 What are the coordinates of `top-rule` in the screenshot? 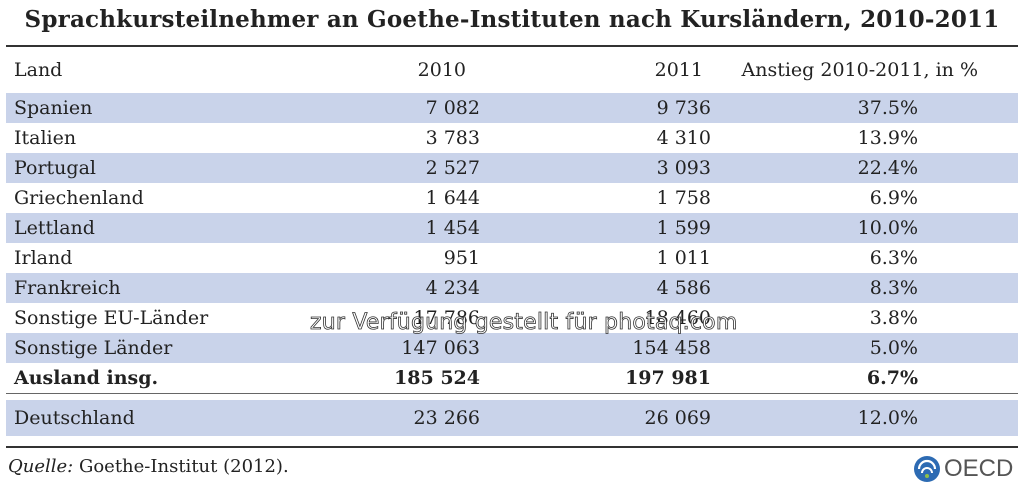 It's located at (512, 46).